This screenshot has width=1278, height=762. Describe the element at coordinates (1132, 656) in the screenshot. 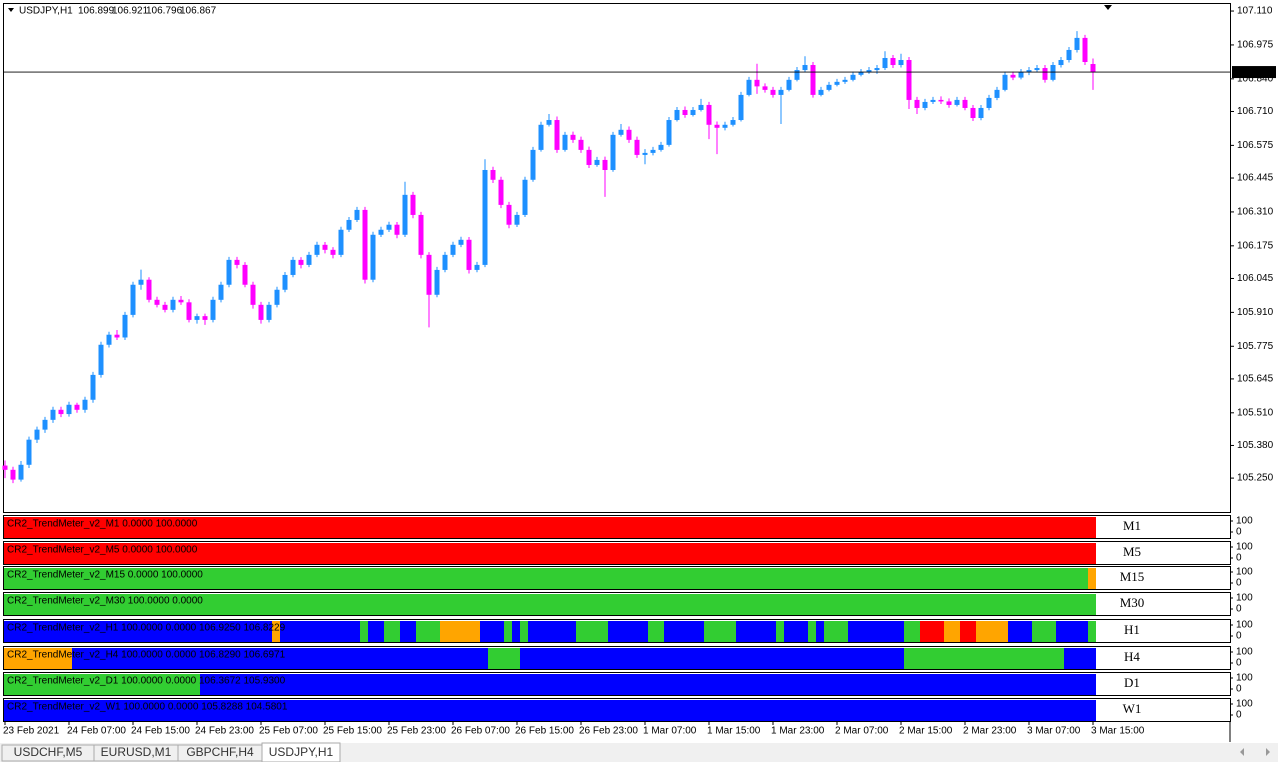

I see `panel-label: H4` at that location.